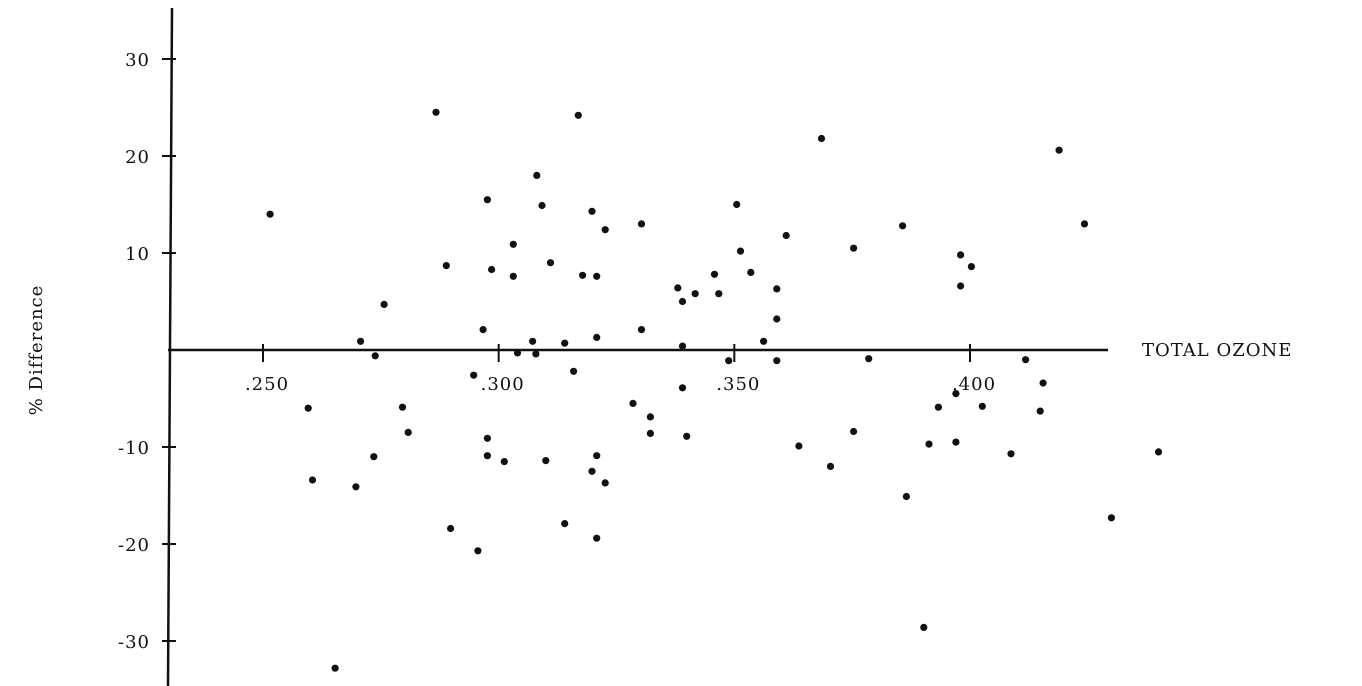 Image resolution: width=1362 pixels, height=686 pixels. What do you see at coordinates (134, 545) in the screenshot?
I see `y-tick-label: -20` at bounding box center [134, 545].